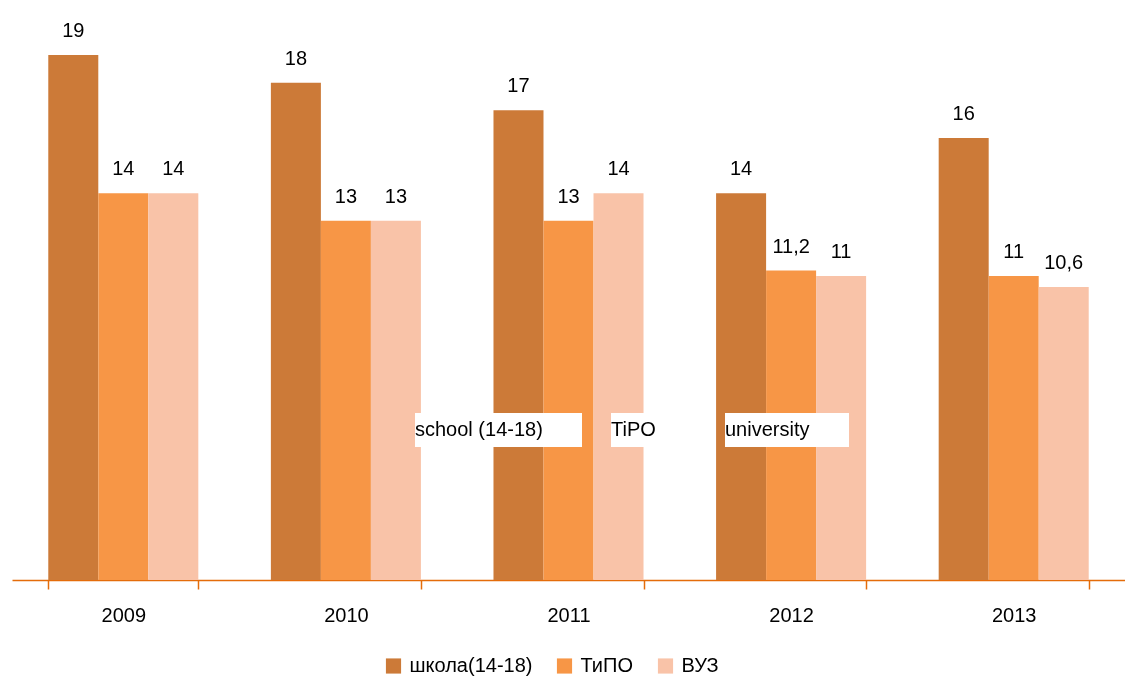 The width and height of the screenshot is (1125, 684). I want to click on data-label: 19, so click(73, 30).